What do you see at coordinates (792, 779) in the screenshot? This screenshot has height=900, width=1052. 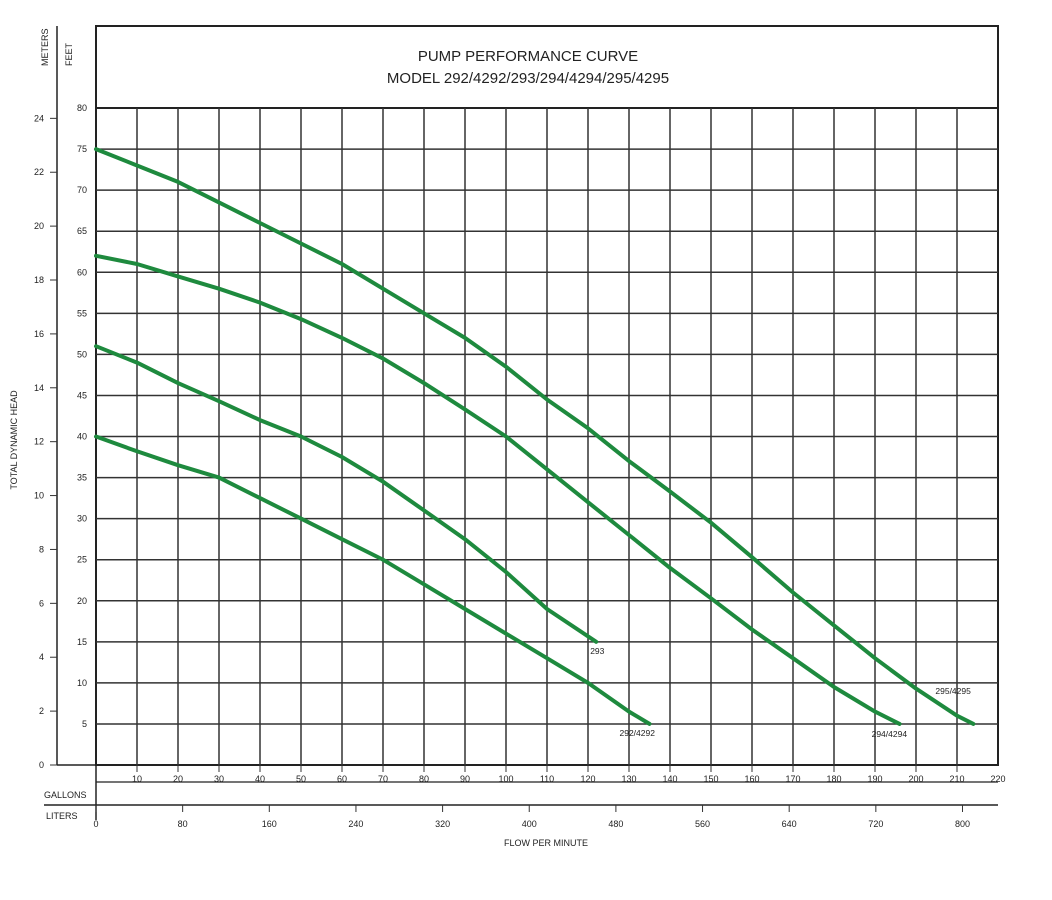 I see `x-tick-gallons: 170` at bounding box center [792, 779].